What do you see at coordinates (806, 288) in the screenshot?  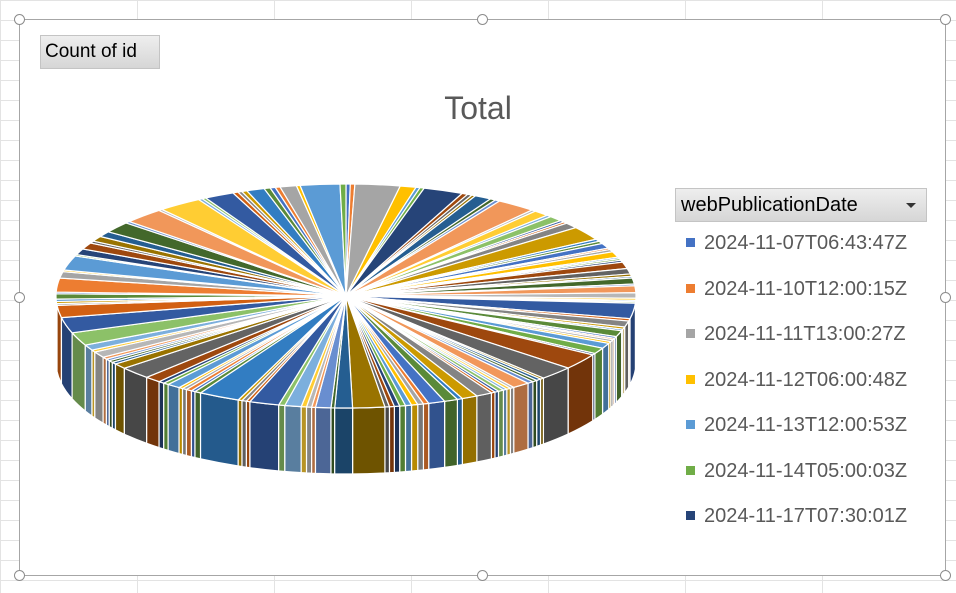 I see `legend-label: 2024-11-10T12:00:15Z` at bounding box center [806, 288].